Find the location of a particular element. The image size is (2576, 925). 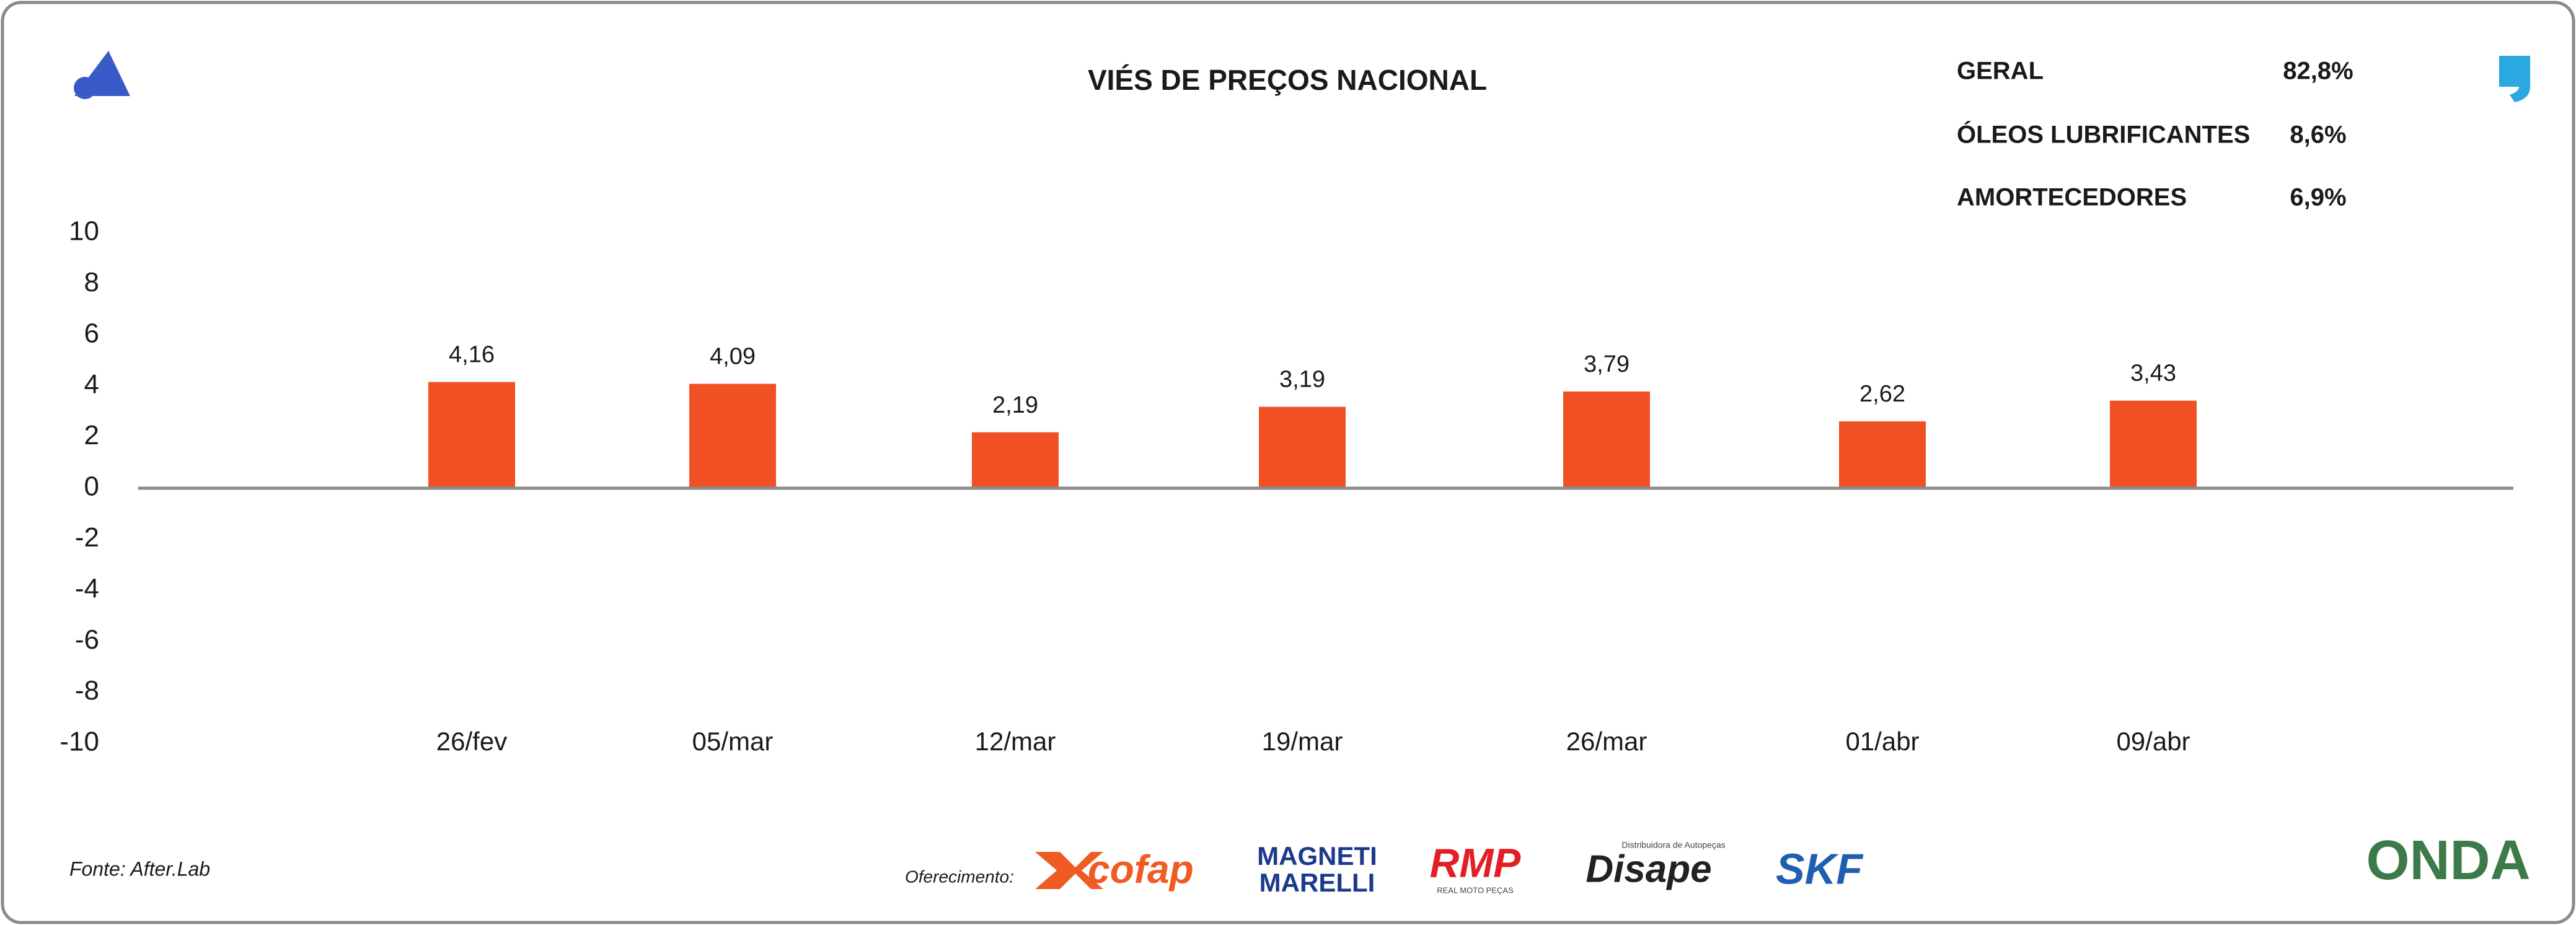

sponsor: Disape is located at coordinates (1648, 869).